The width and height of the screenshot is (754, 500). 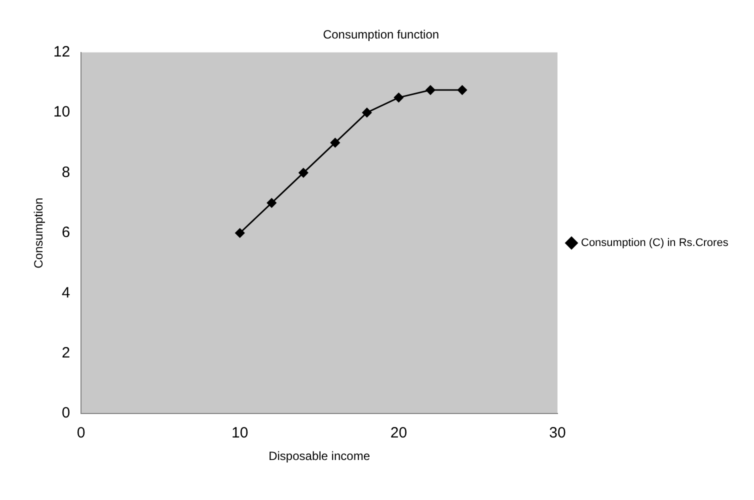 What do you see at coordinates (240, 433) in the screenshot?
I see `x-tick-label: 10` at bounding box center [240, 433].